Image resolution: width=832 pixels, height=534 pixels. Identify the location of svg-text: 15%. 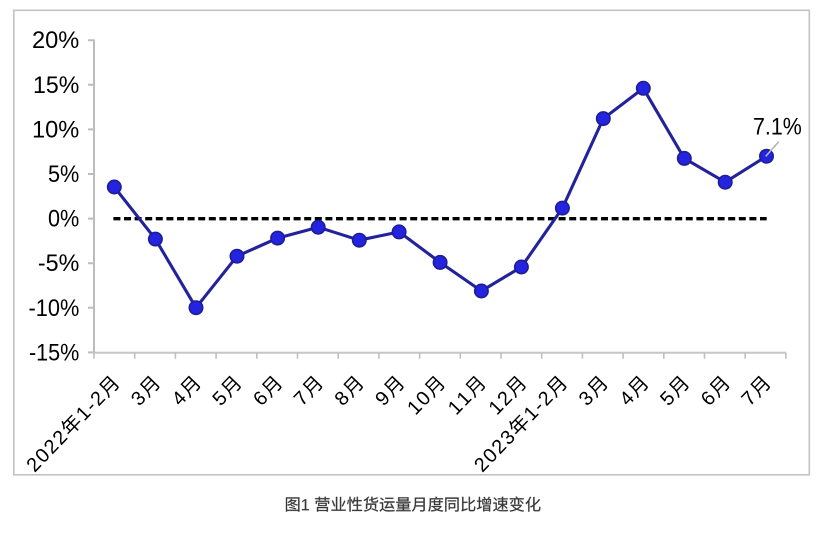
(56, 86).